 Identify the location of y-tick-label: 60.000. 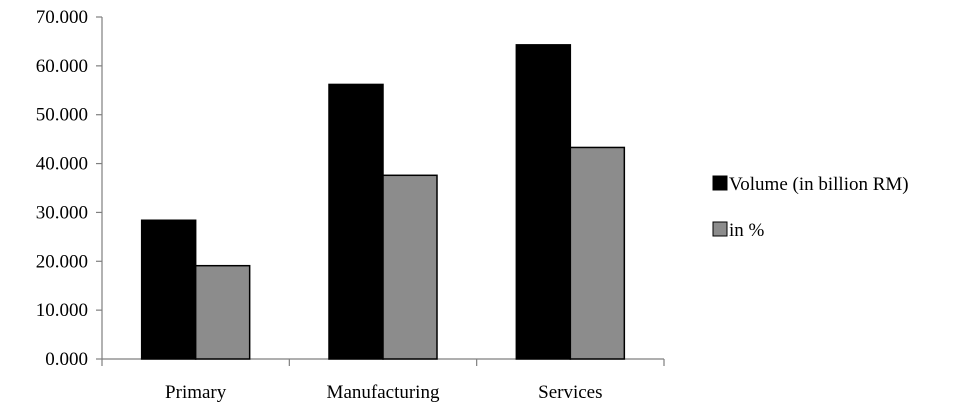
(62, 66).